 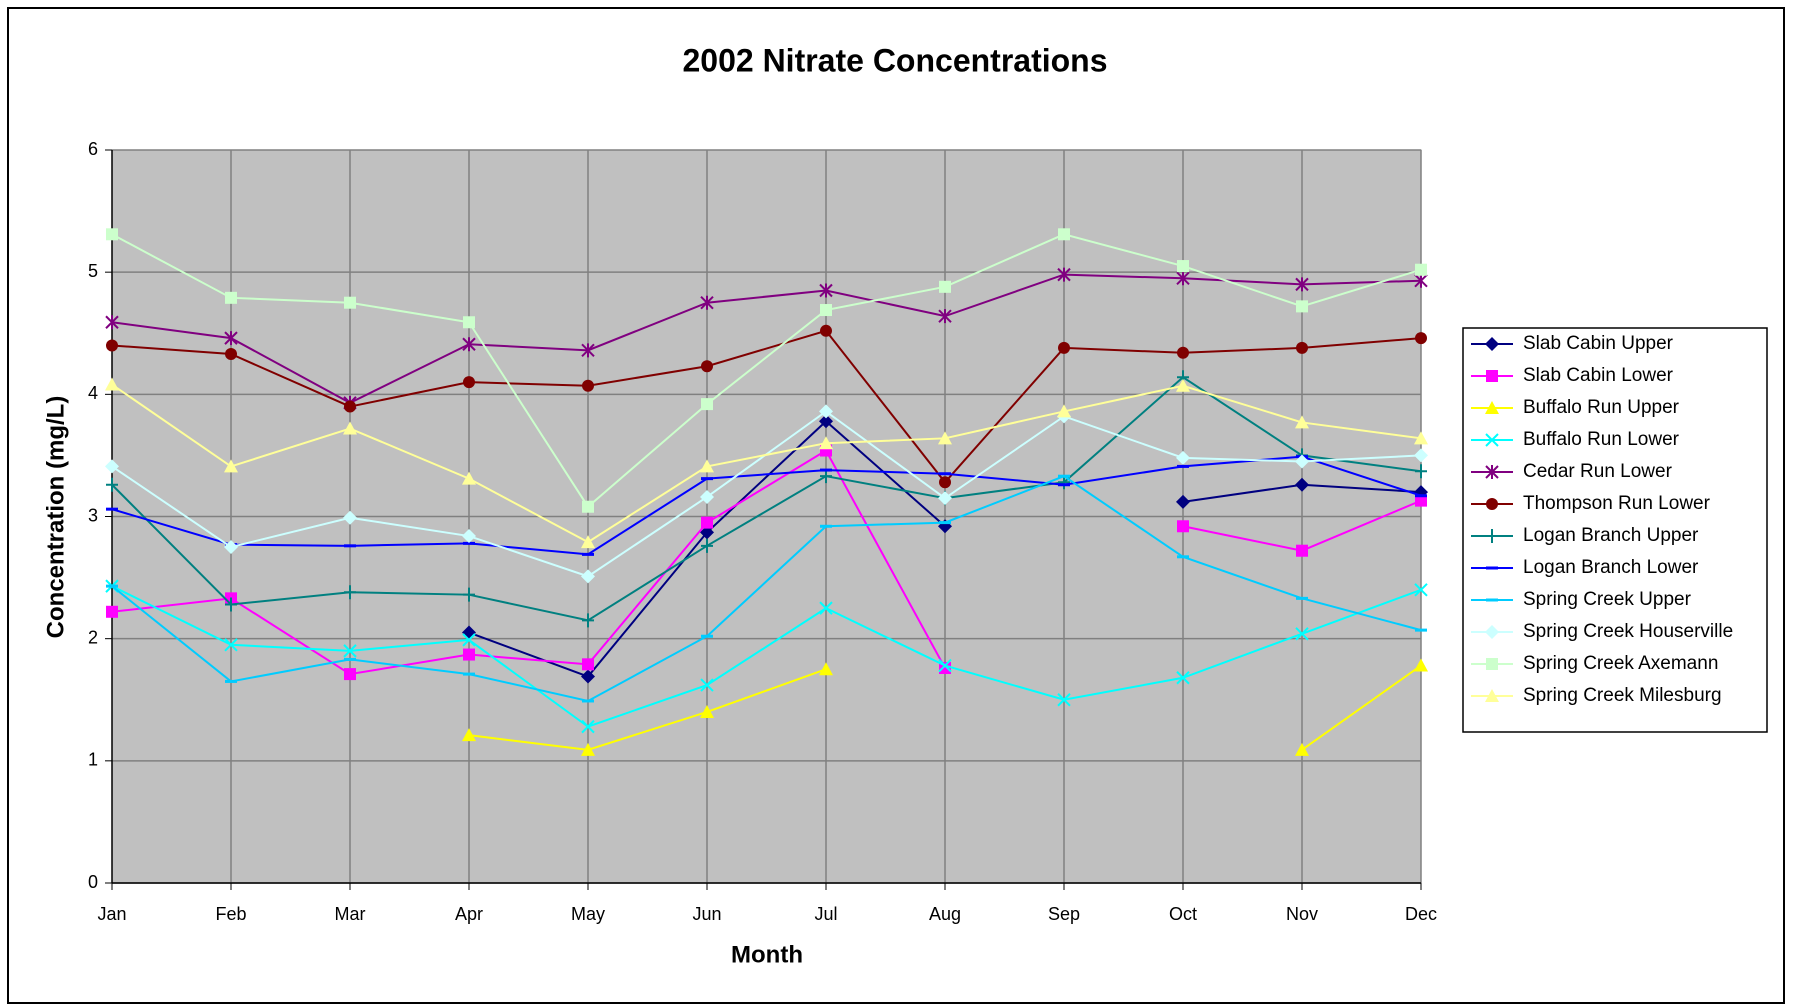 I want to click on legend-label: Logan Branch Lower, so click(x=1611, y=567).